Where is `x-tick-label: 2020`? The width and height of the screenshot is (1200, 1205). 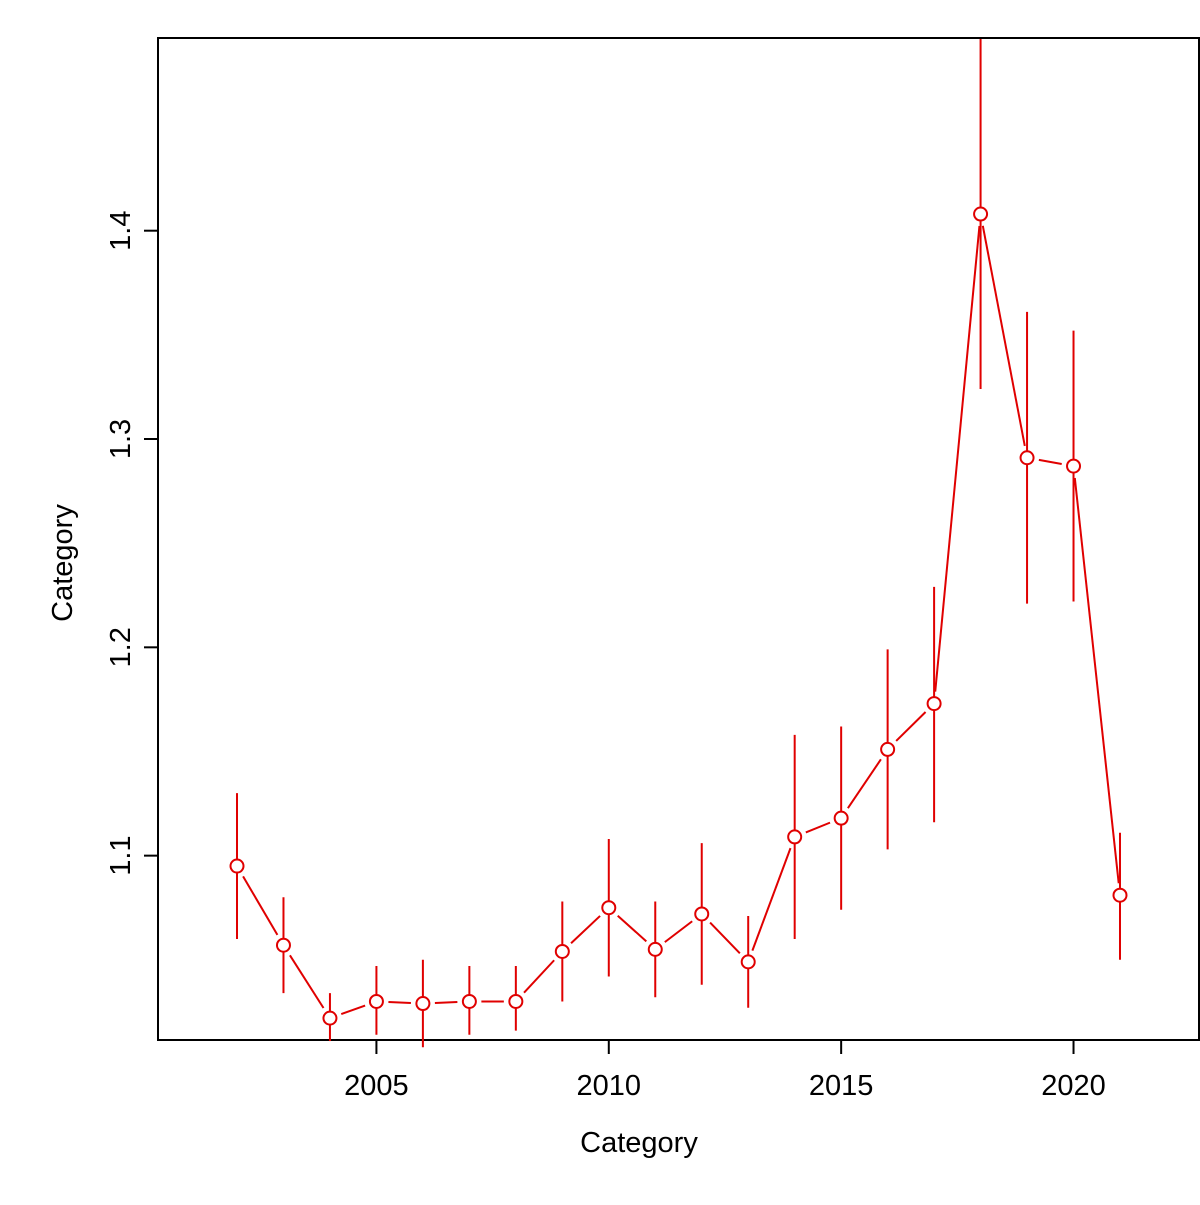 x-tick-label: 2020 is located at coordinates (1073, 1086).